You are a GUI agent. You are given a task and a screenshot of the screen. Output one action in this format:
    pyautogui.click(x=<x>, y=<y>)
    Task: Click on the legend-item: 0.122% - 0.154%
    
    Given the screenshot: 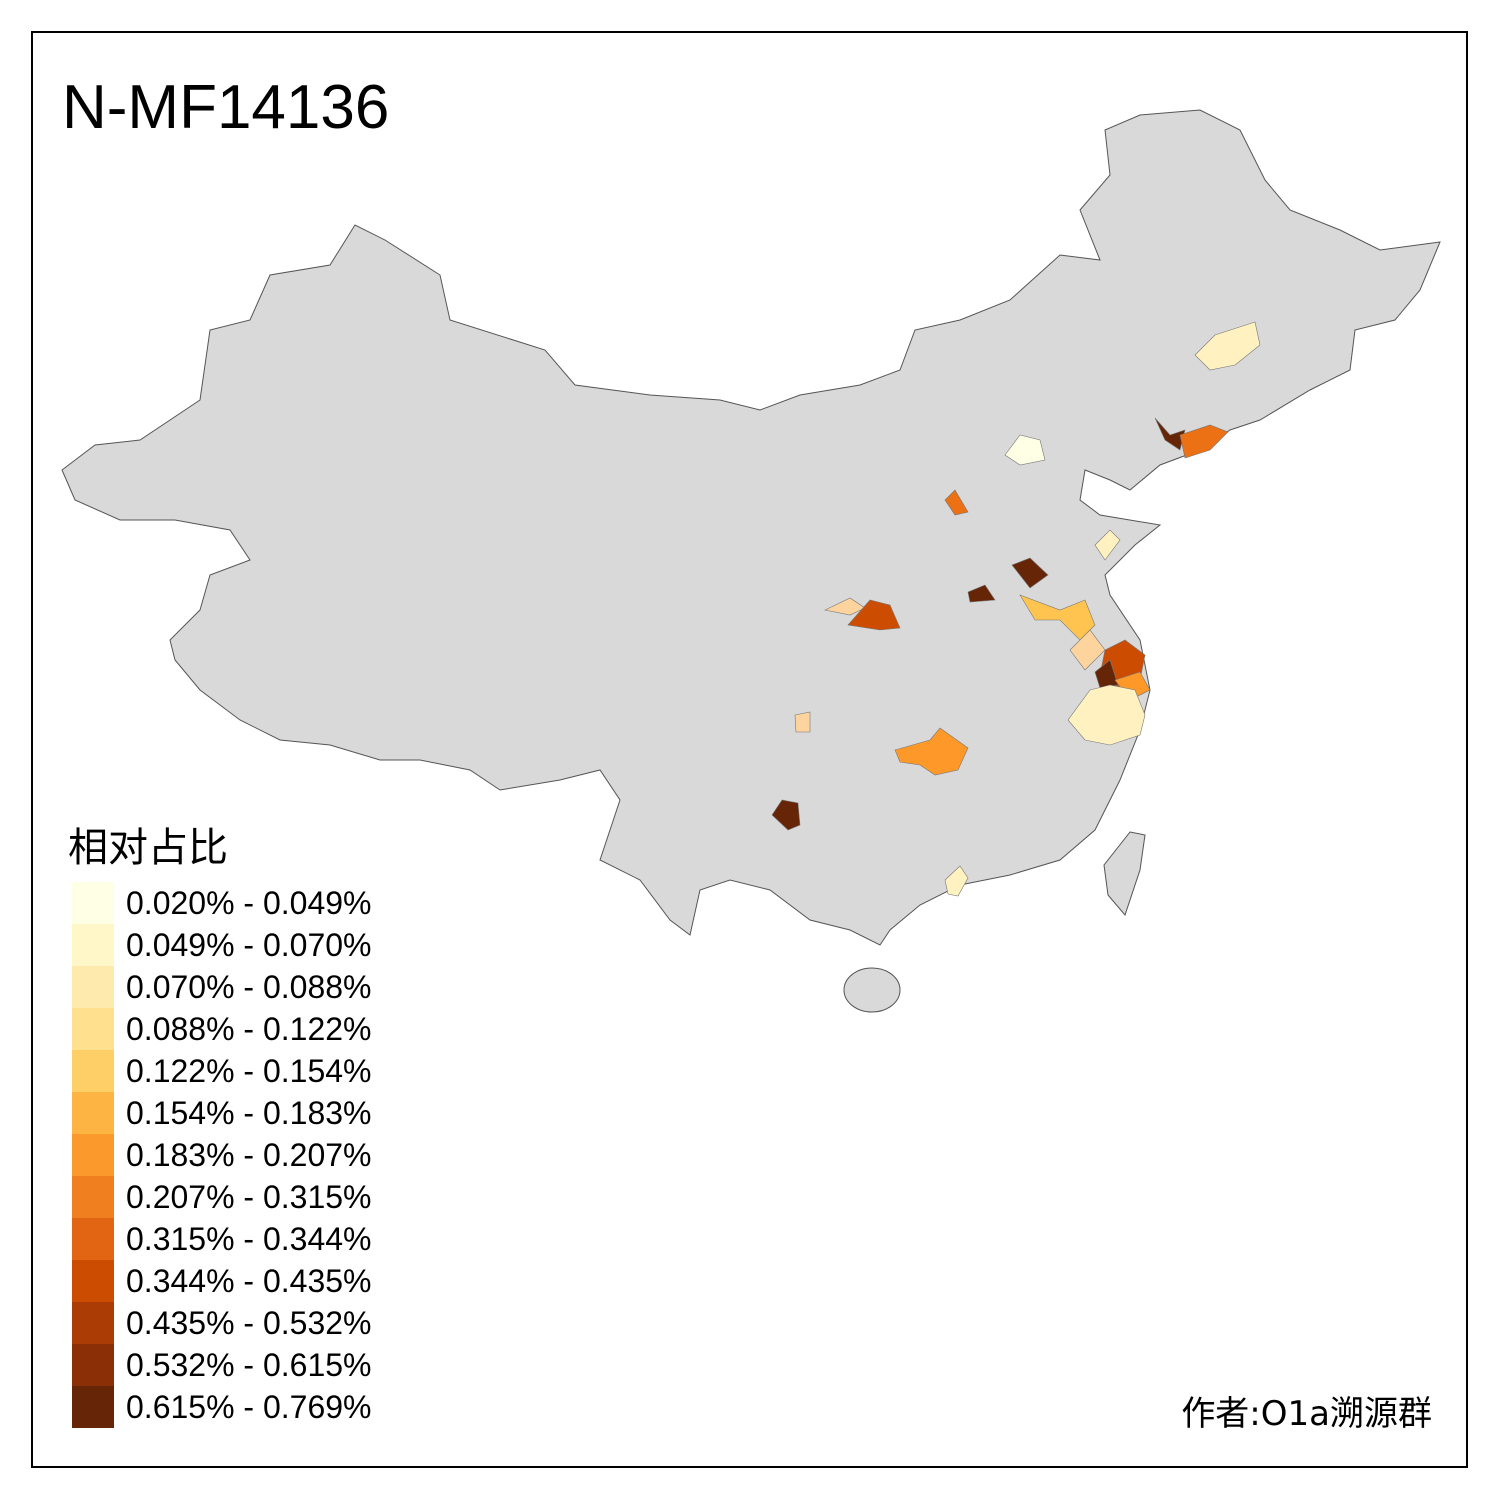 What is the action you would take?
    pyautogui.click(x=222, y=1071)
    